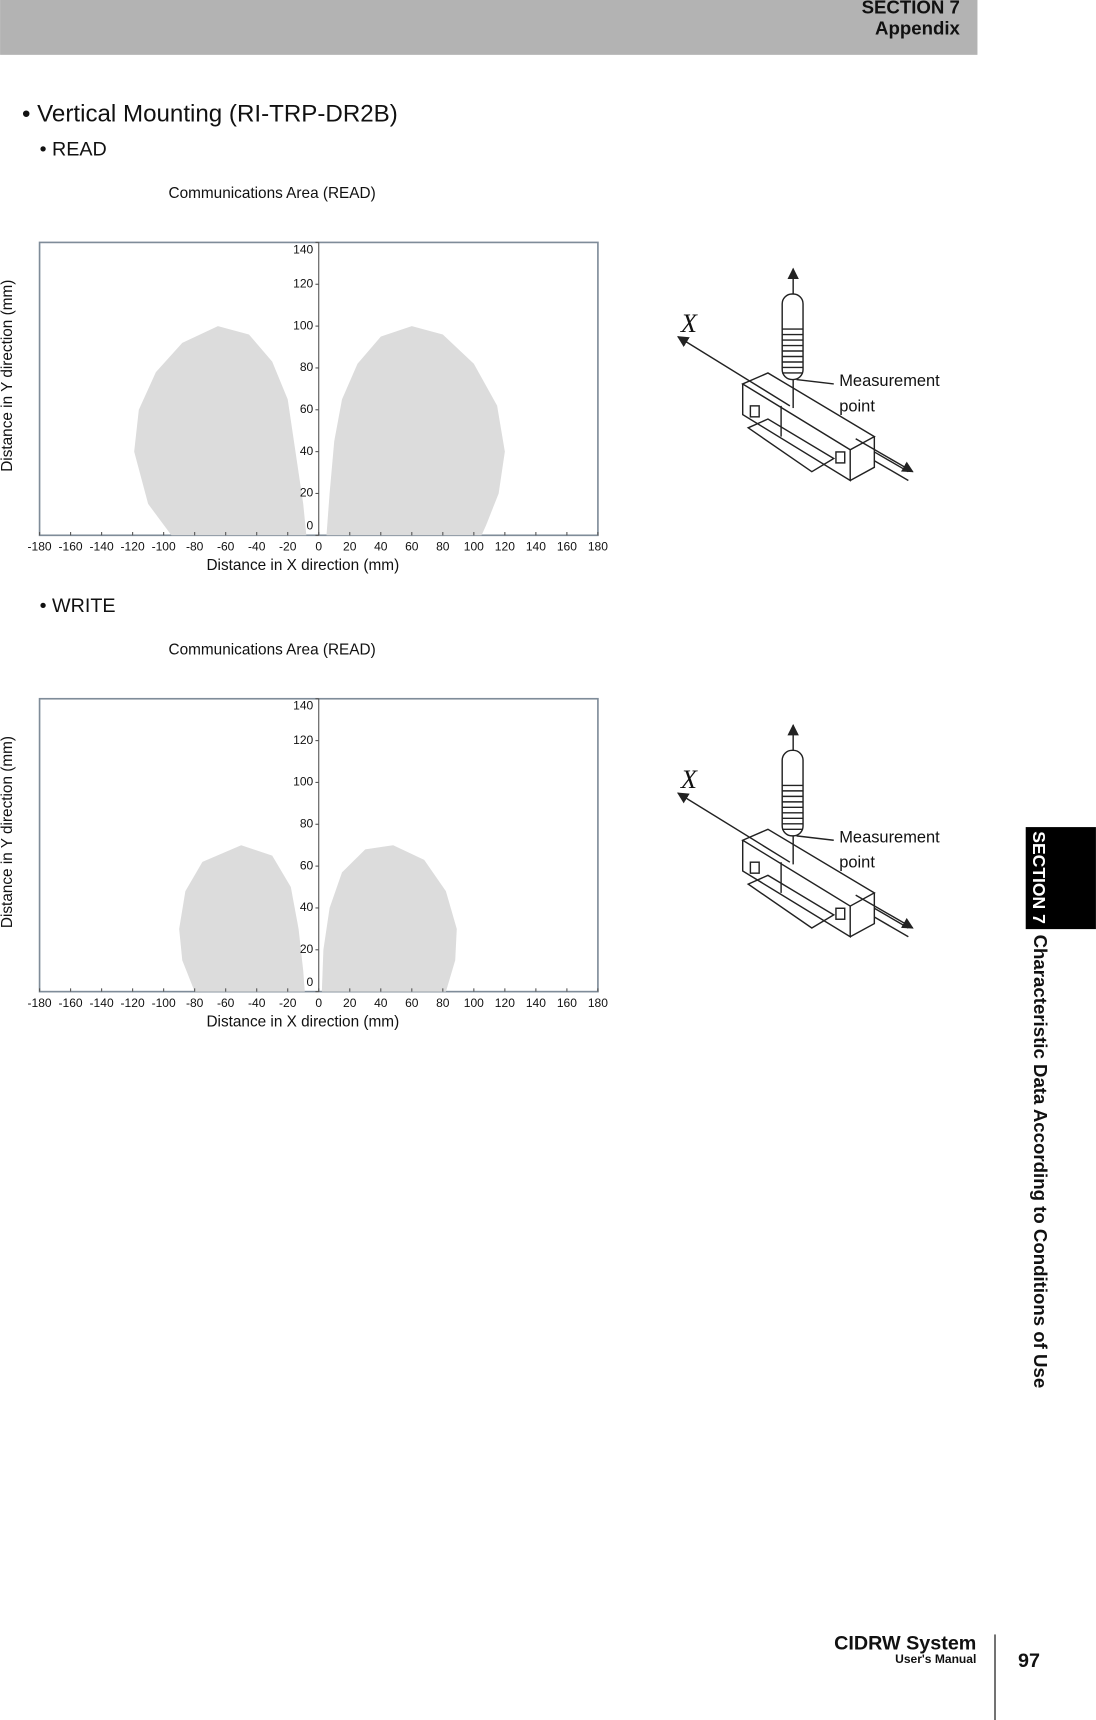 The height and width of the screenshot is (1720, 1096). What do you see at coordinates (911, 9) in the screenshot?
I see `header-section: SECTION 7` at bounding box center [911, 9].